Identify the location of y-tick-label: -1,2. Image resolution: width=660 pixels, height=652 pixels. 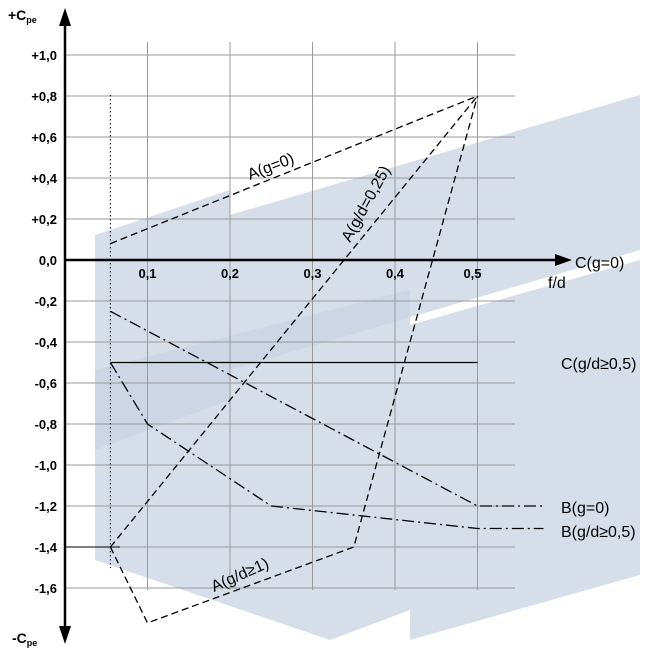
(46, 506).